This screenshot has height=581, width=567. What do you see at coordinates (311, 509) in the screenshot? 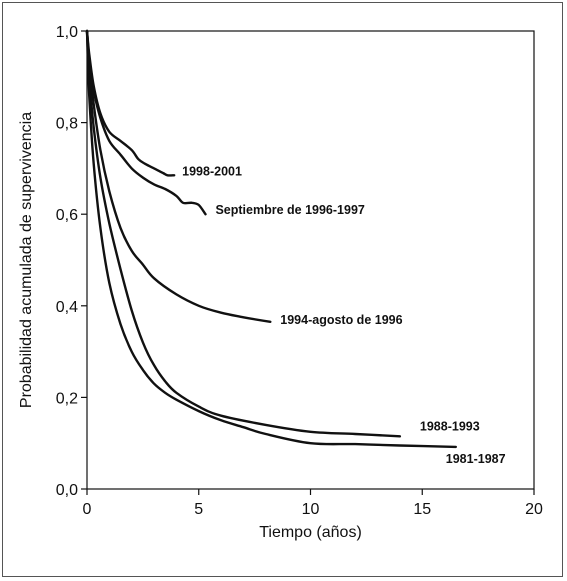
I see `x-tick-label: 10` at bounding box center [311, 509].